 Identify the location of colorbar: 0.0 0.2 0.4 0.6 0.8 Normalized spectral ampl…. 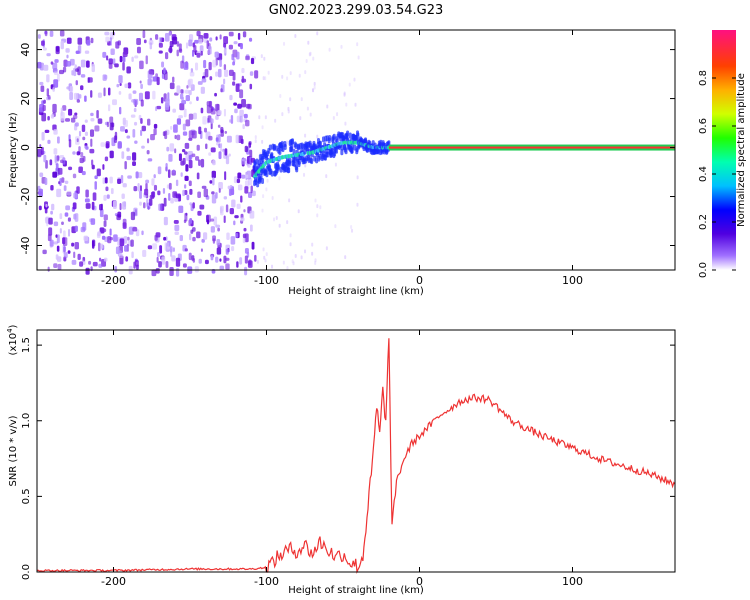
(722, 154).